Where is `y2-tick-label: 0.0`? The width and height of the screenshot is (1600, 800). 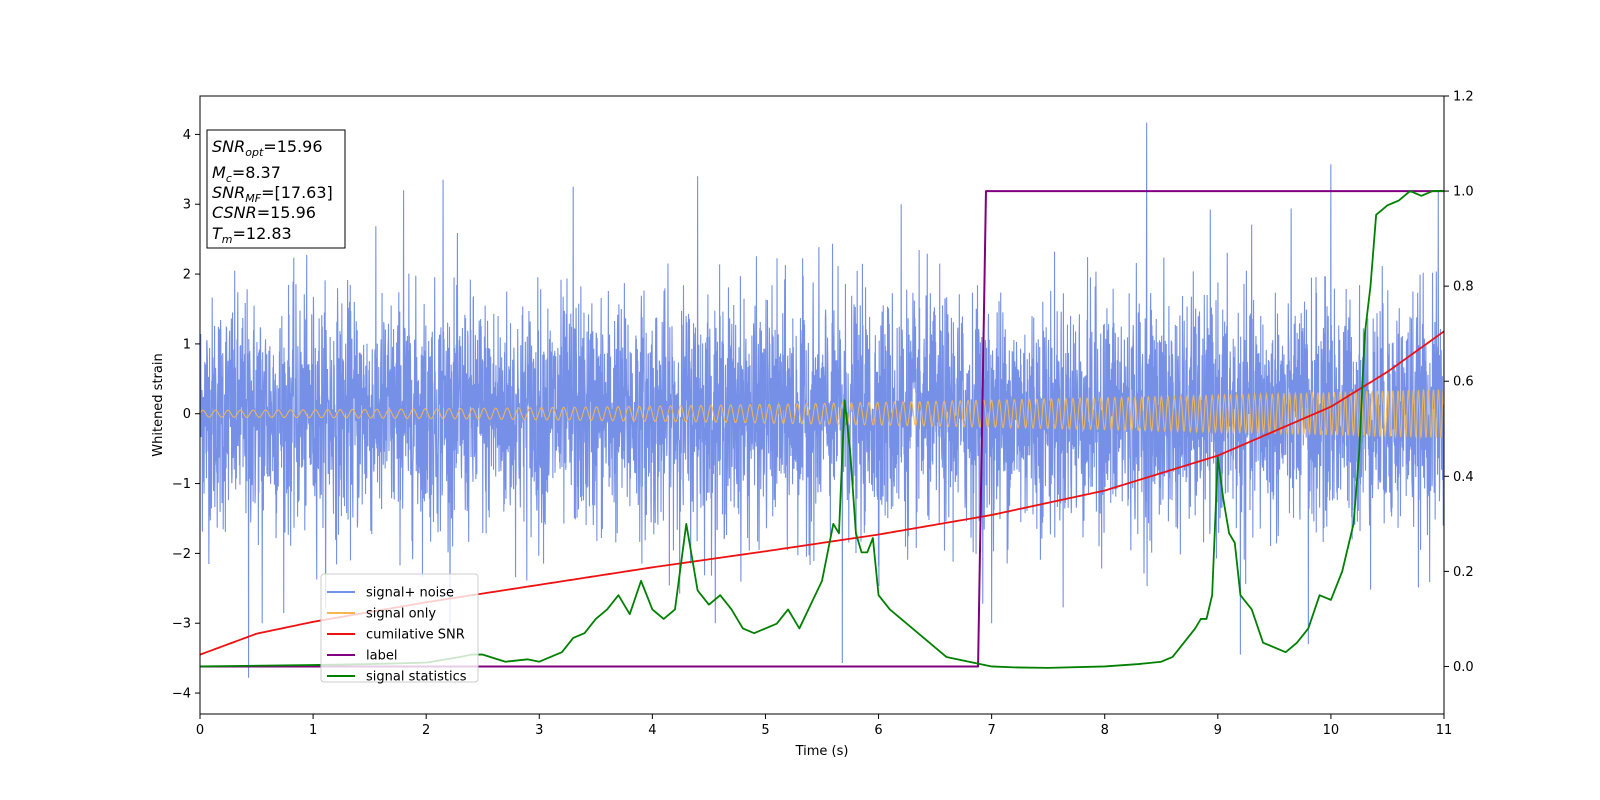
y2-tick-label: 0.0 is located at coordinates (1463, 667).